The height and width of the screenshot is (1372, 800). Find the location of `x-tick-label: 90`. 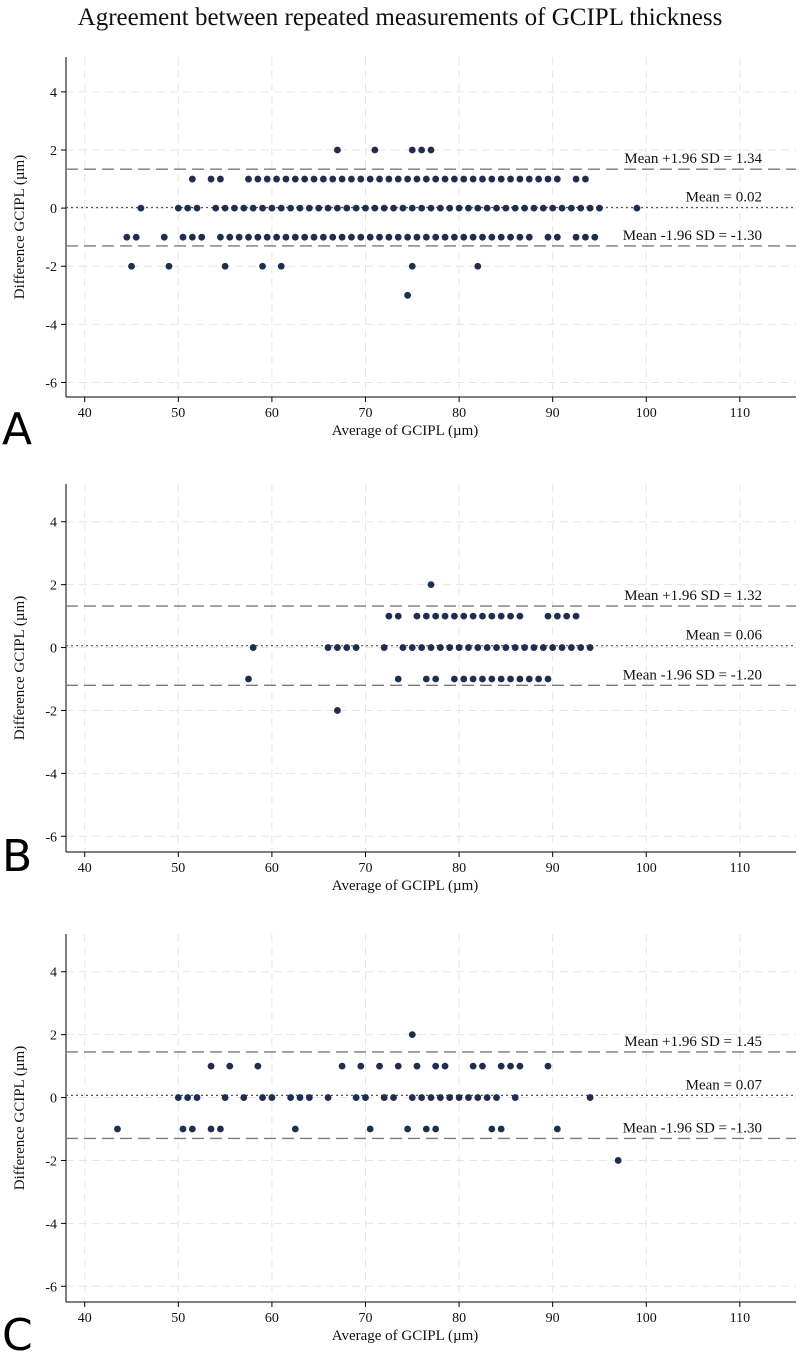

x-tick-label: 90 is located at coordinates (553, 413).